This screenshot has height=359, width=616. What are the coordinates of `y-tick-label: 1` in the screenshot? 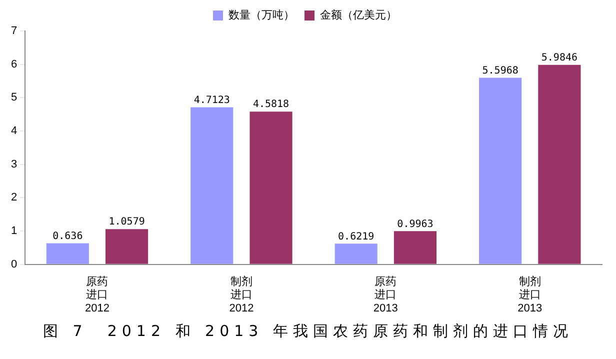 It's located at (14, 231).